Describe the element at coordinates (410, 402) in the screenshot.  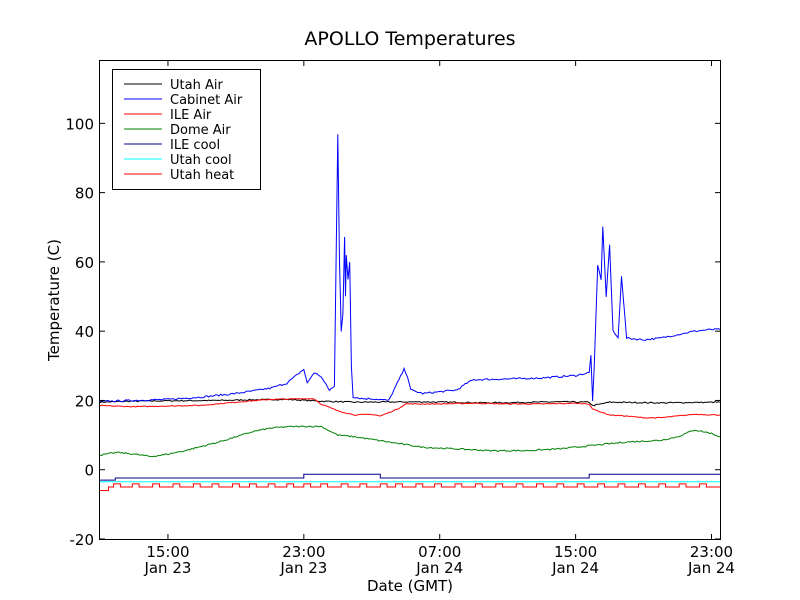
I see `series-line-utah-air` at that location.